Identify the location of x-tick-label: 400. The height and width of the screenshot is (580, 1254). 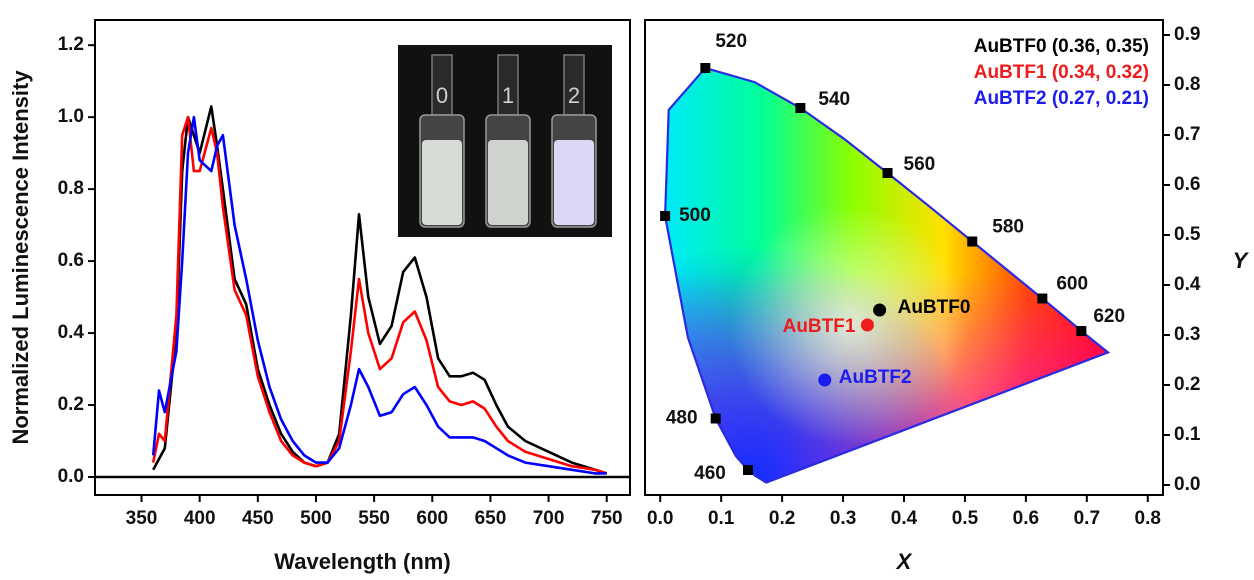
(200, 518).